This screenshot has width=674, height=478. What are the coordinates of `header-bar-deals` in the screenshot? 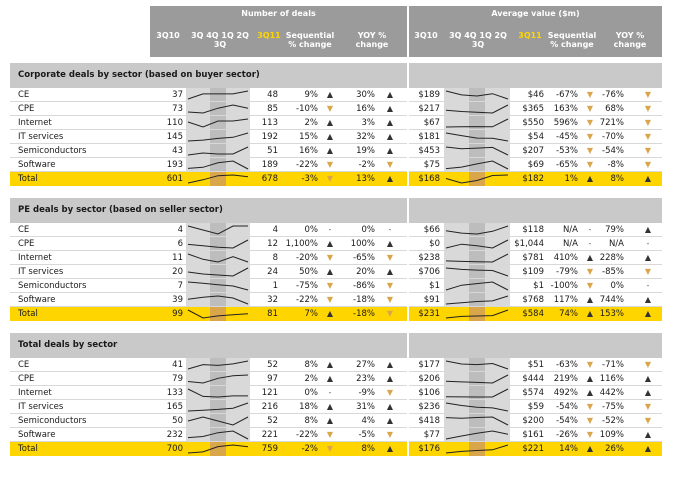 It's located at (278, 31).